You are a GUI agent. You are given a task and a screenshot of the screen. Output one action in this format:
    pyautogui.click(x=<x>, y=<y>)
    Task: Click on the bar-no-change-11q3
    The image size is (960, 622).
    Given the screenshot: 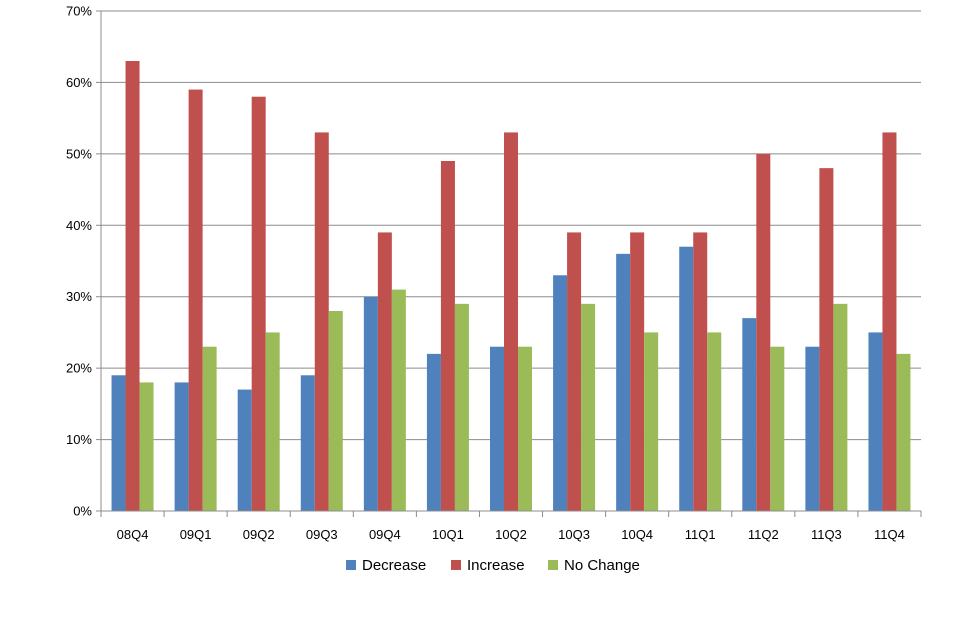 What is the action you would take?
    pyautogui.click(x=840, y=407)
    